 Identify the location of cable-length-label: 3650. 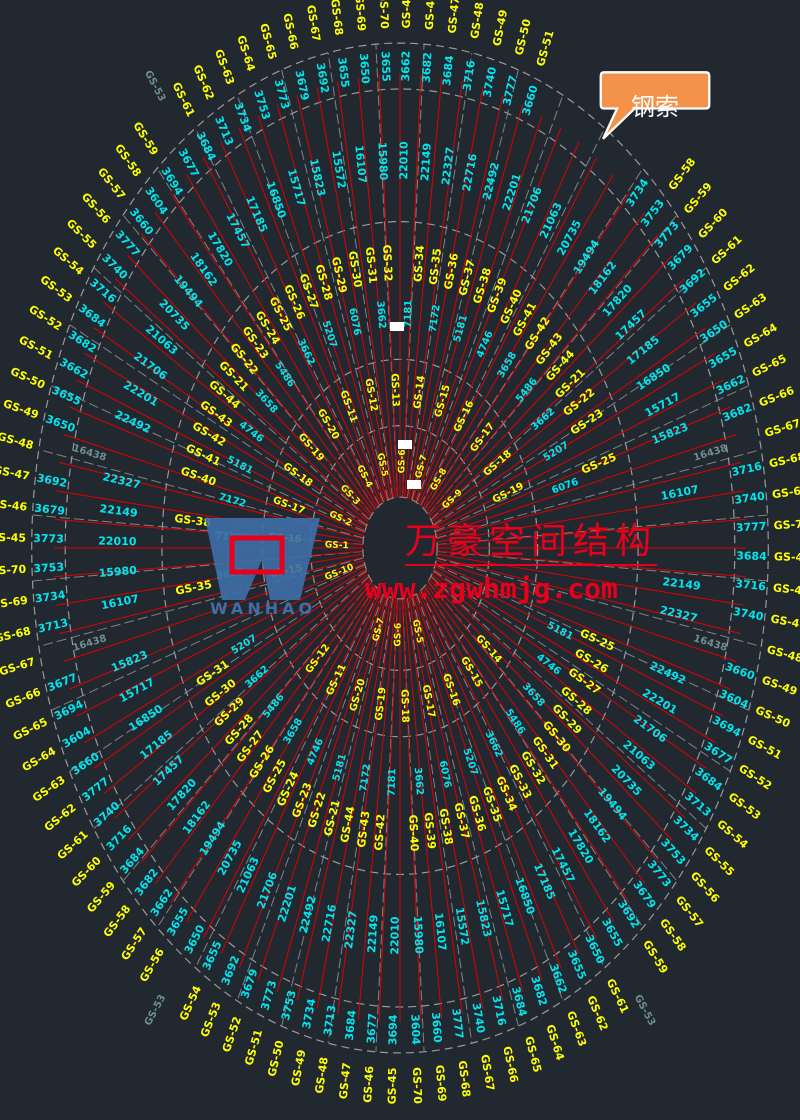
(594, 950).